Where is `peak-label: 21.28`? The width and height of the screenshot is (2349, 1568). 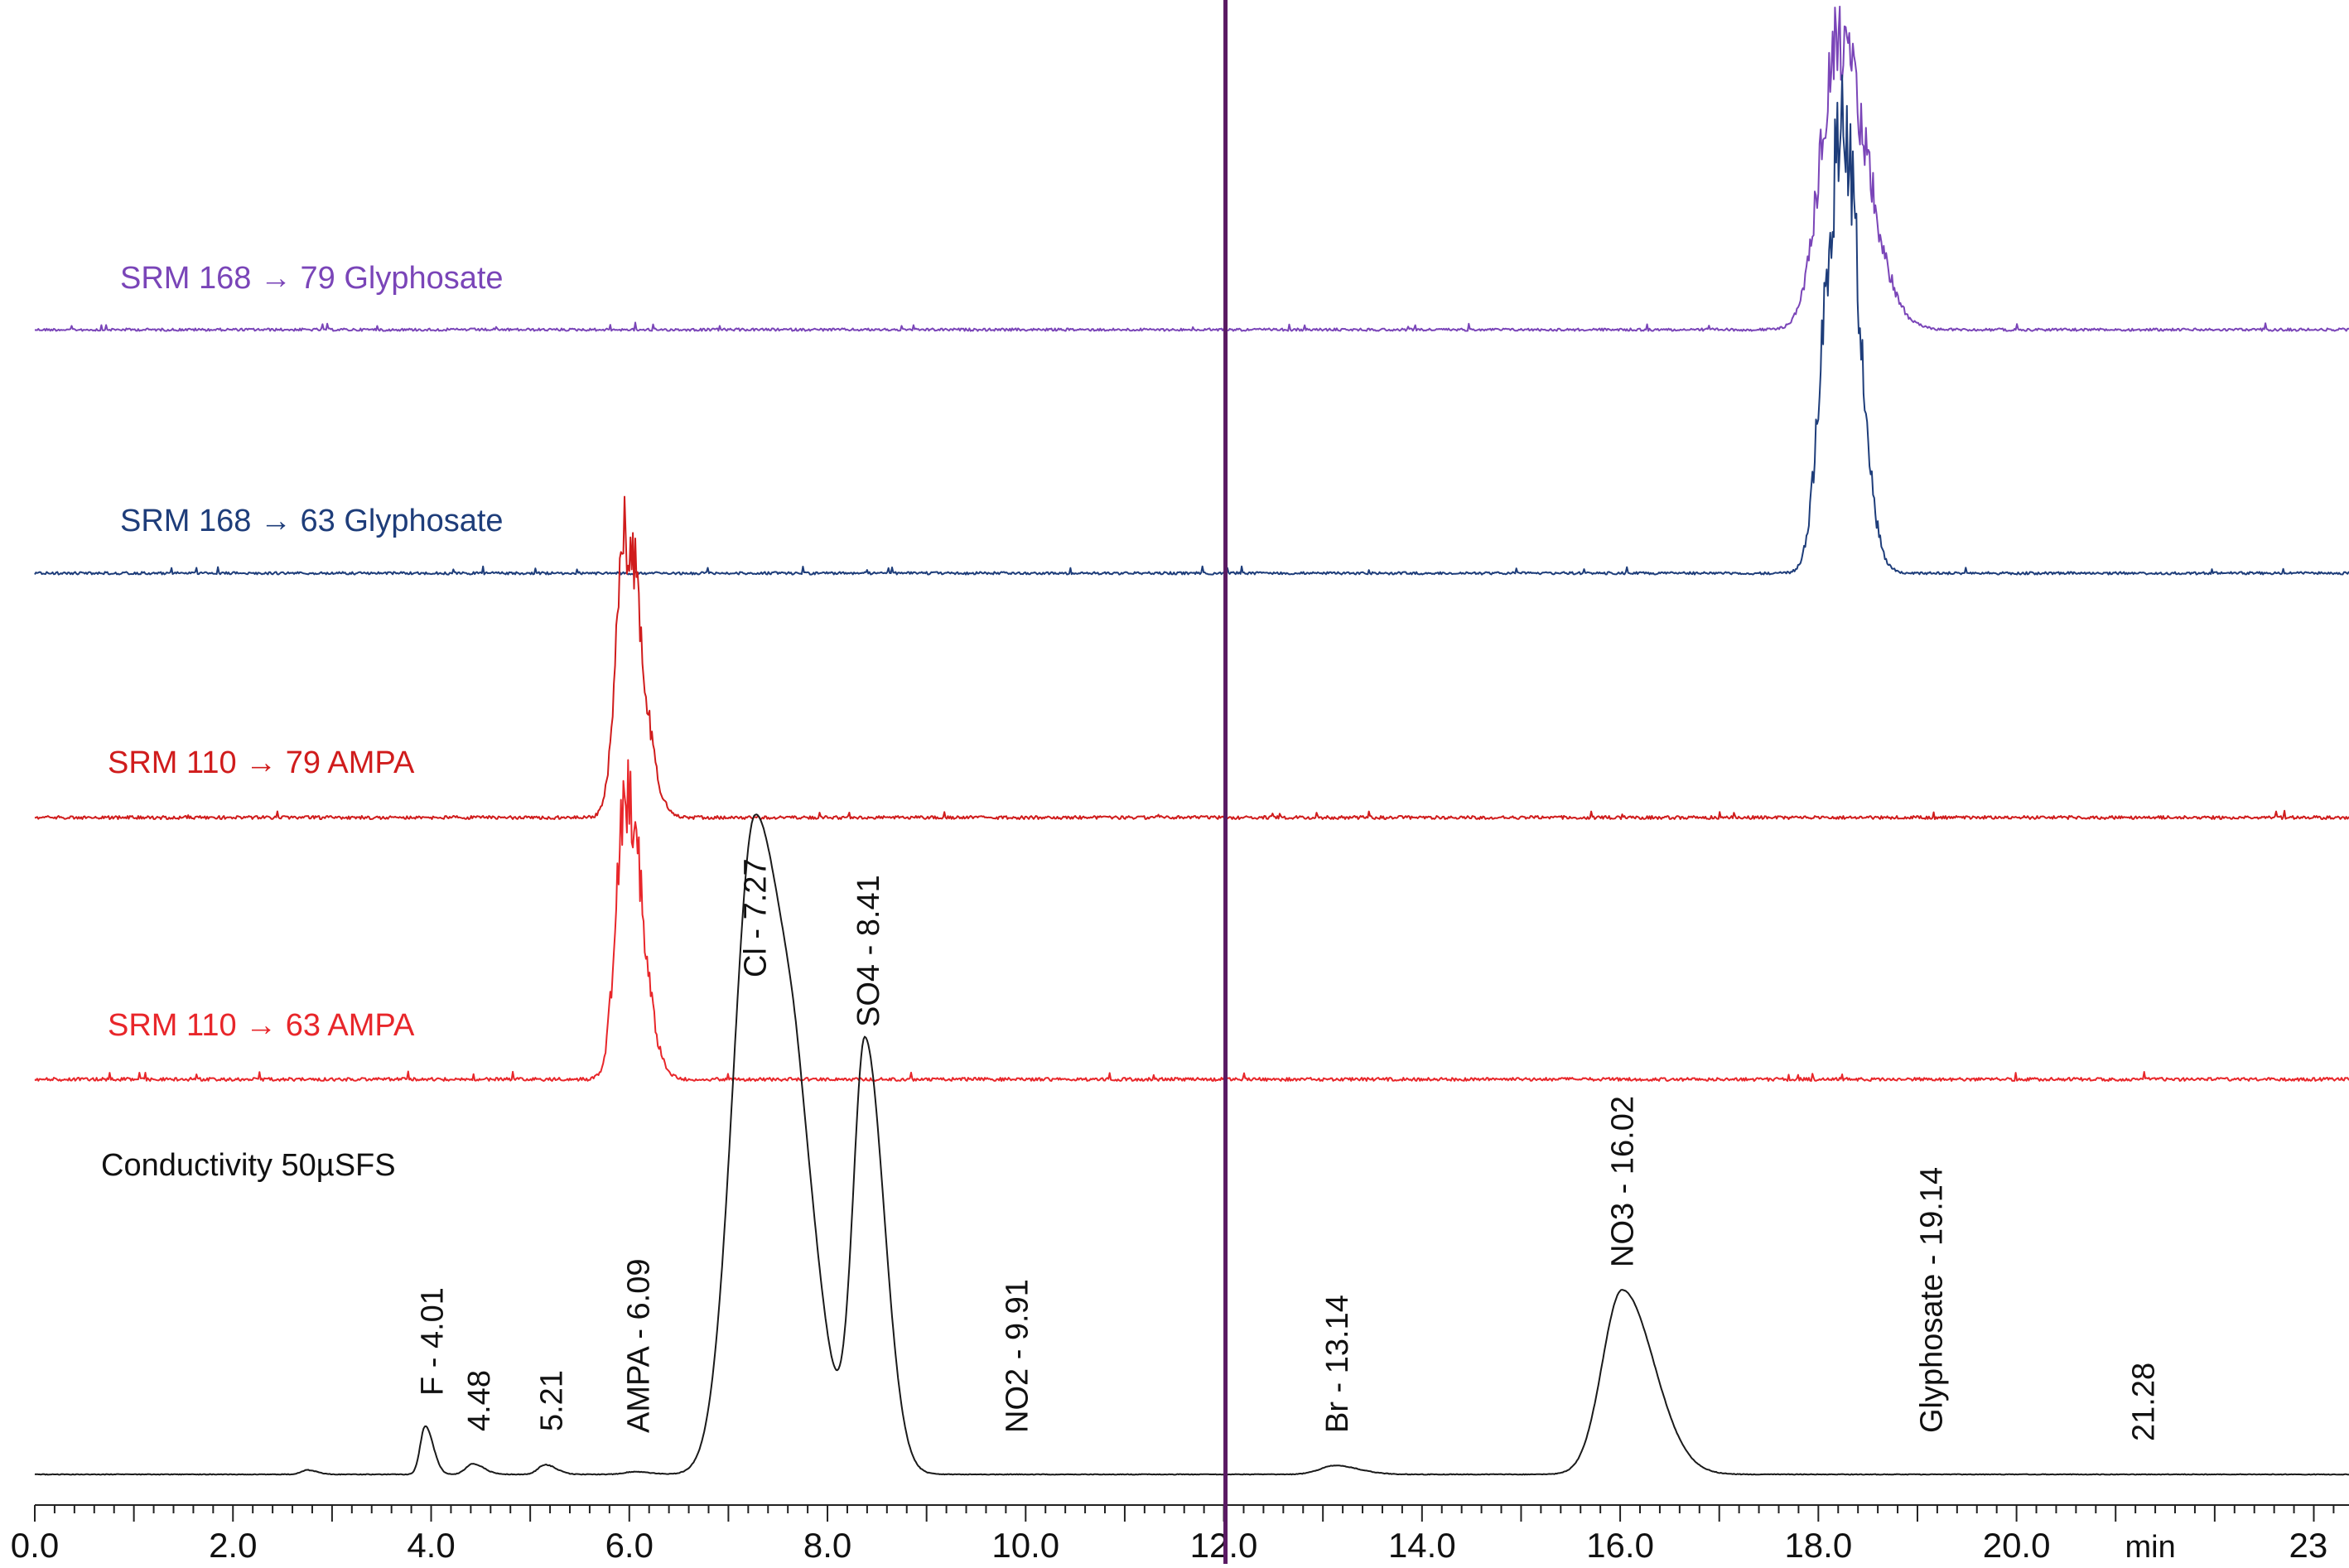
peak-label: 21.28 is located at coordinates (2144, 1402).